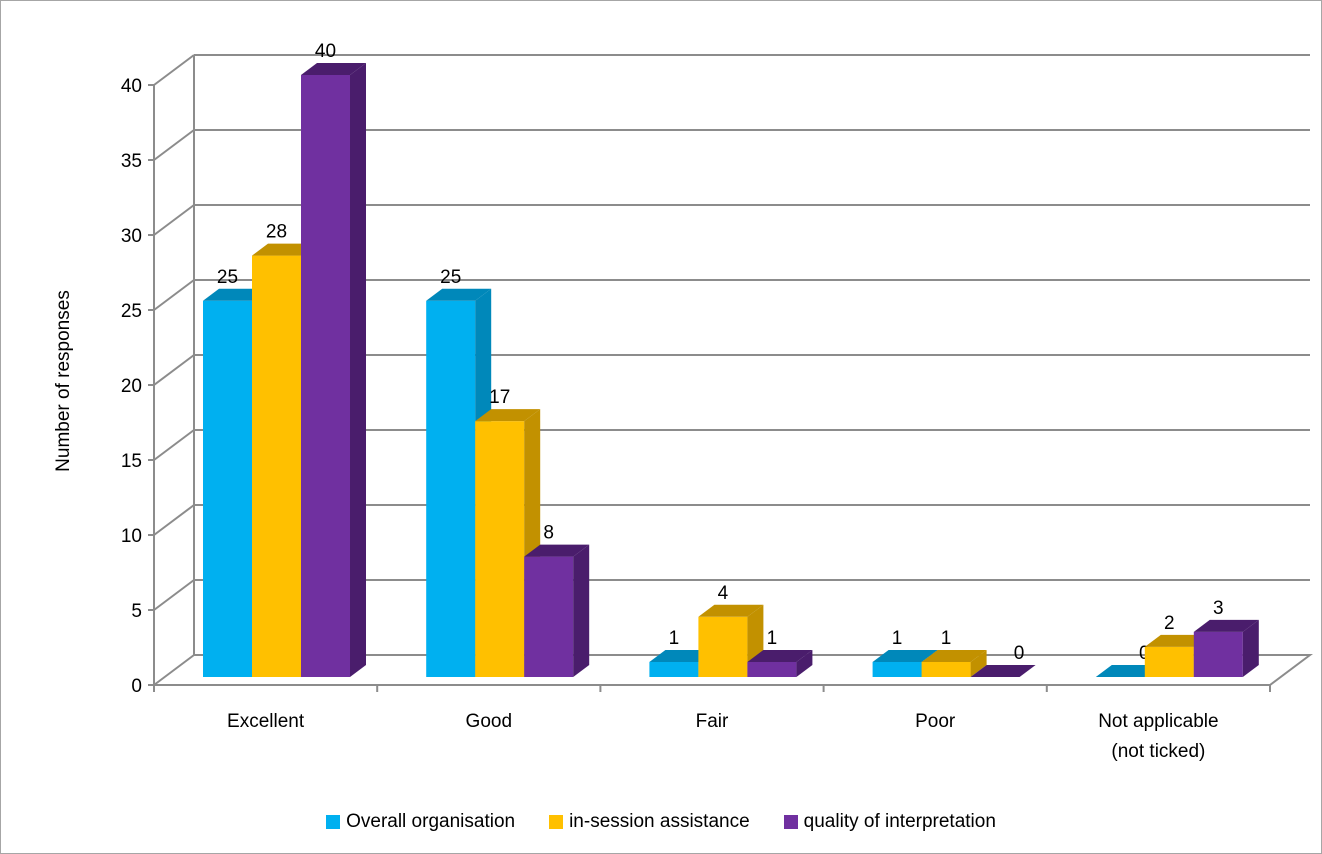  What do you see at coordinates (325, 51) in the screenshot?
I see `data-label: 40` at bounding box center [325, 51].